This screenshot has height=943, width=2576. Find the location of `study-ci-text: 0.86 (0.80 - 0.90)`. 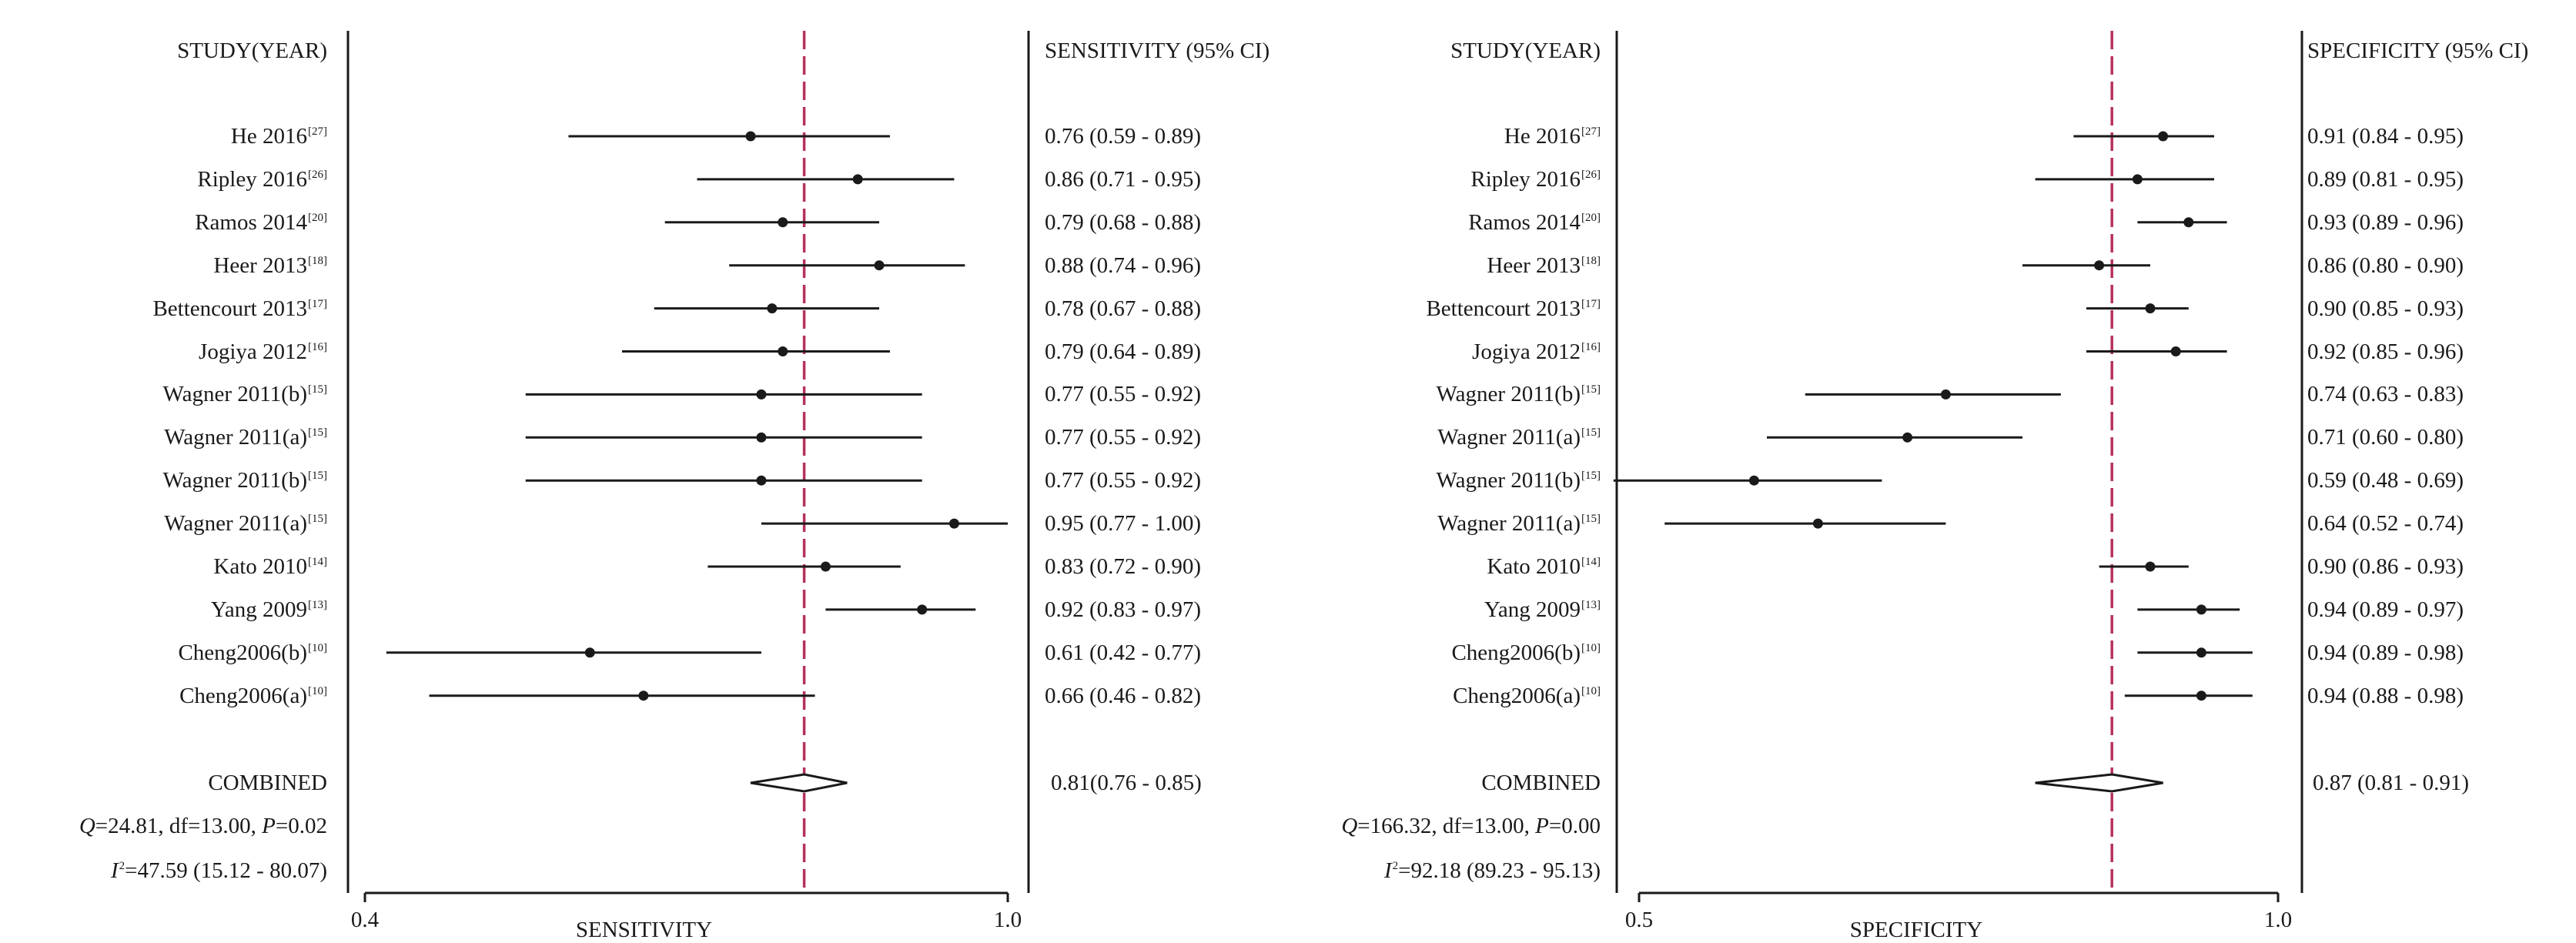

study-ci-text: 0.86 (0.80 - 0.90) is located at coordinates (2385, 265).